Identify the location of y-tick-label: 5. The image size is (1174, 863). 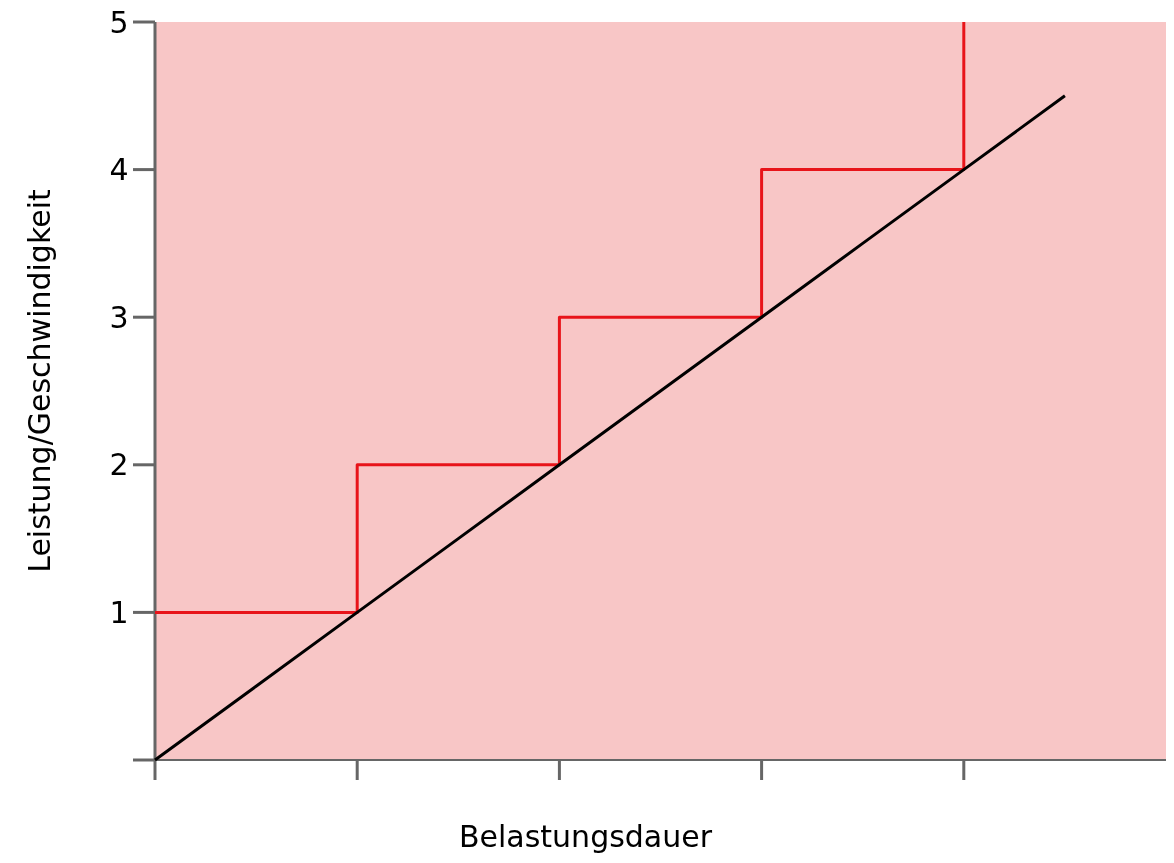
(119, 22).